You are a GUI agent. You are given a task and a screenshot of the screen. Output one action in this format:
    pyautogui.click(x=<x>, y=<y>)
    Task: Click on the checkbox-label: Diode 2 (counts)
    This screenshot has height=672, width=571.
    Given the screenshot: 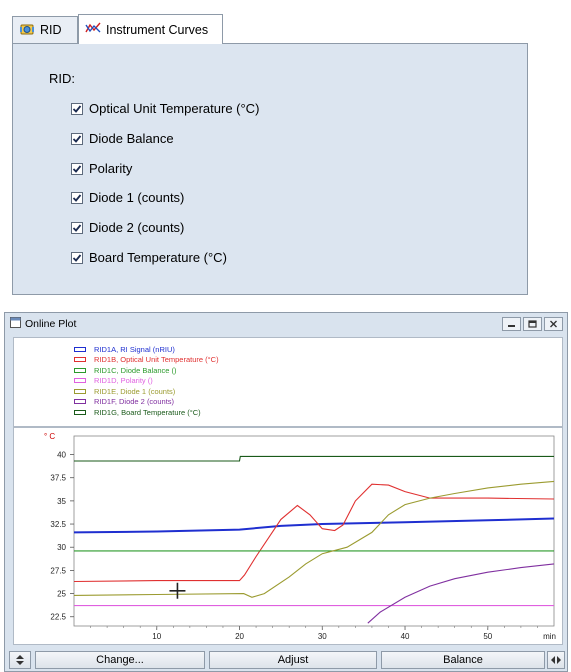 What is the action you would take?
    pyautogui.click(x=137, y=227)
    